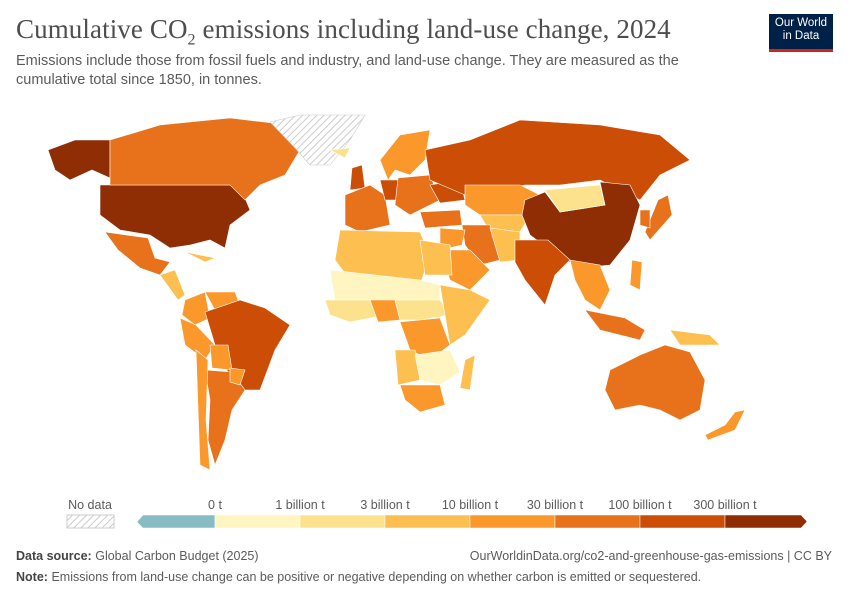  I want to click on legend-tick-label: 10 billion t, so click(470, 505).